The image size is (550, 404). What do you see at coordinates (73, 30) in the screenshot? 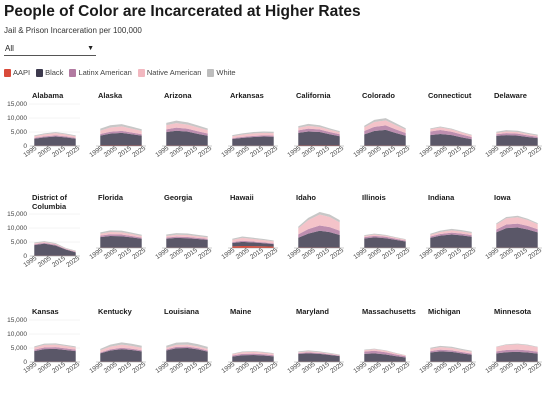
I see `page-subtitle: Jail & Prison Incarceration per 100,000` at bounding box center [73, 30].